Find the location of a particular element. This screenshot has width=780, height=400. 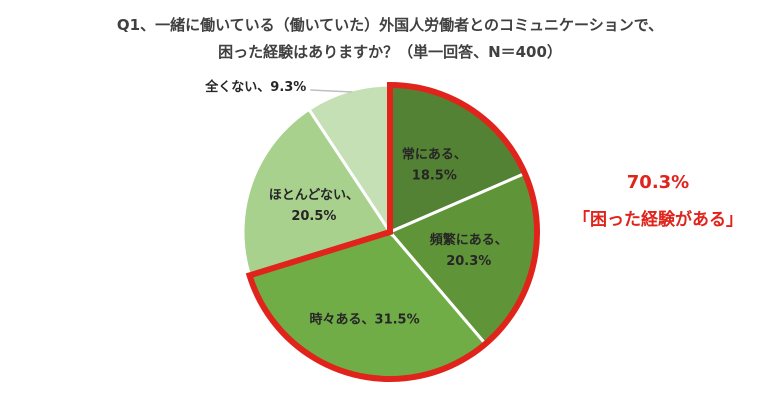

slice-label-1: 常にある、 18.5% is located at coordinates (434, 164).